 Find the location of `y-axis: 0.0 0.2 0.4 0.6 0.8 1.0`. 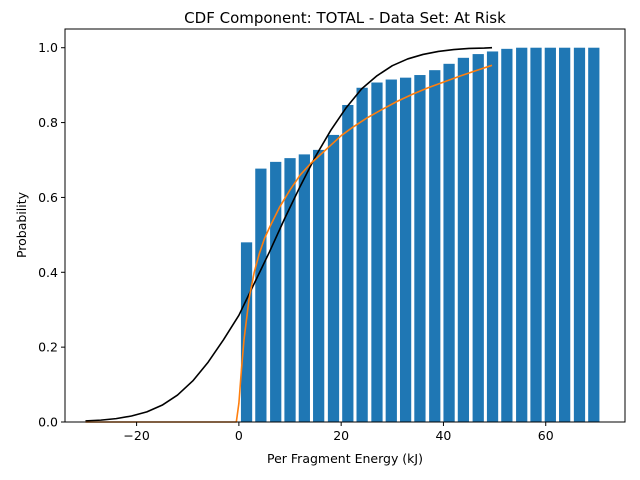

y-axis: 0.0 0.2 0.4 0.6 0.8 1.0 is located at coordinates (51, 235).